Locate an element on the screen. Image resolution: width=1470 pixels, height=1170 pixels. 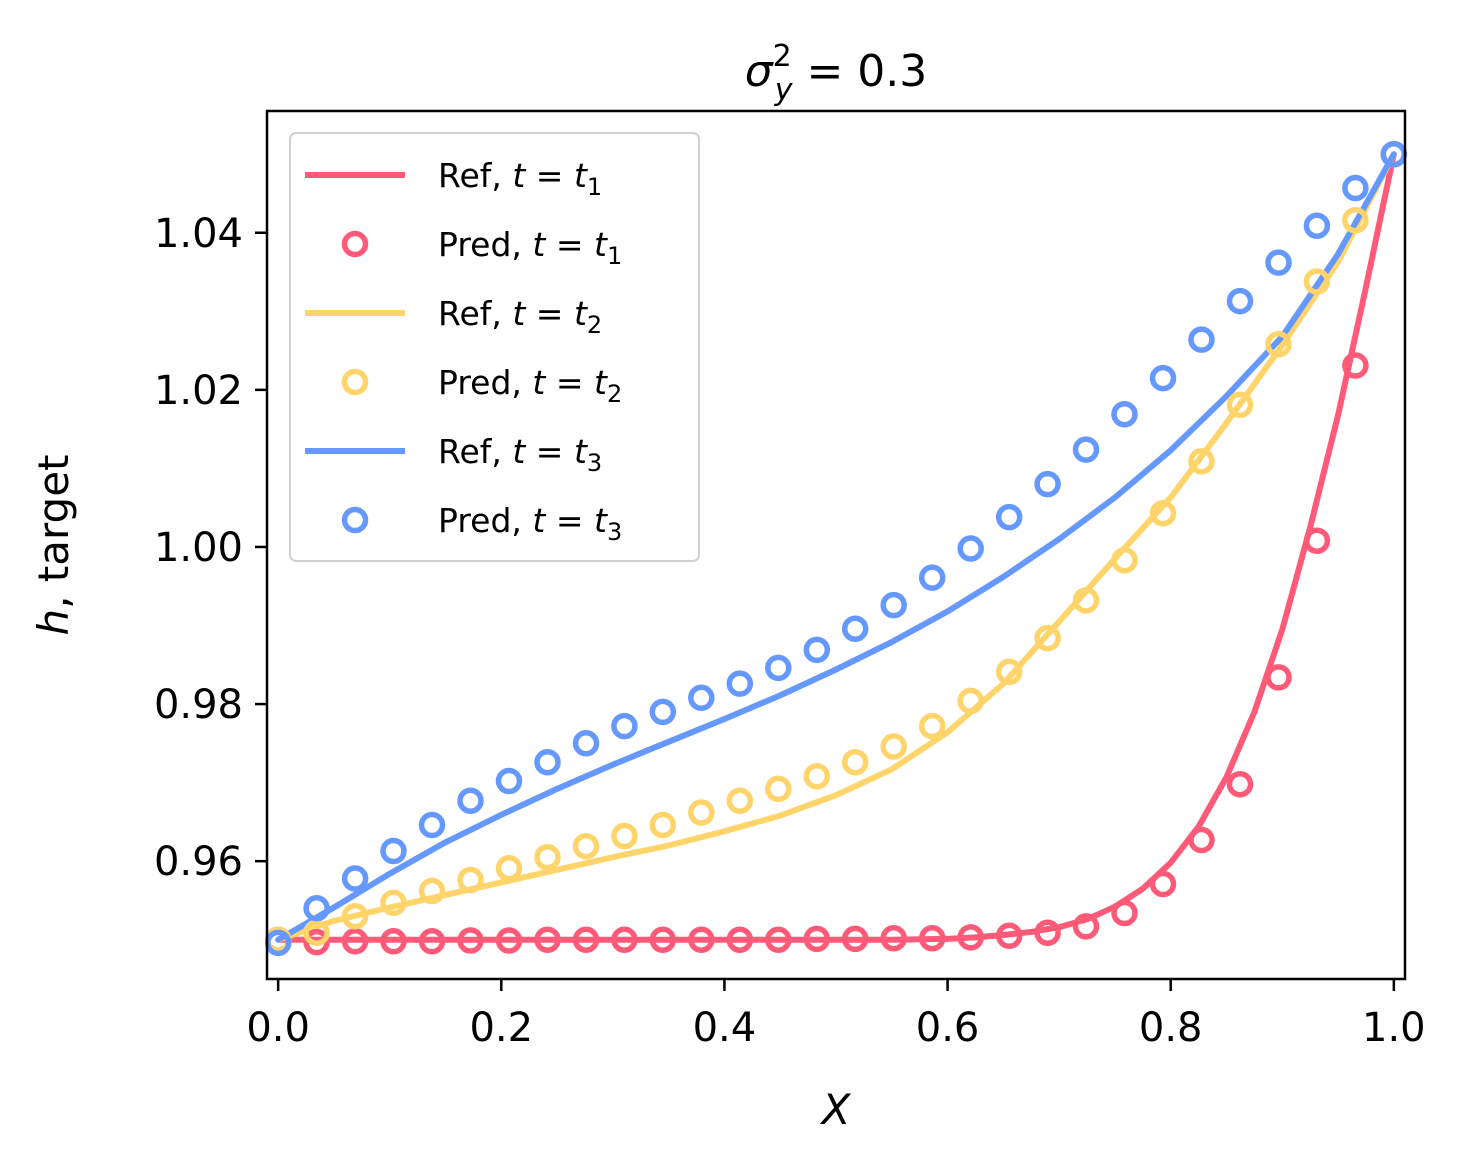
legend-box is located at coordinates (494, 347).